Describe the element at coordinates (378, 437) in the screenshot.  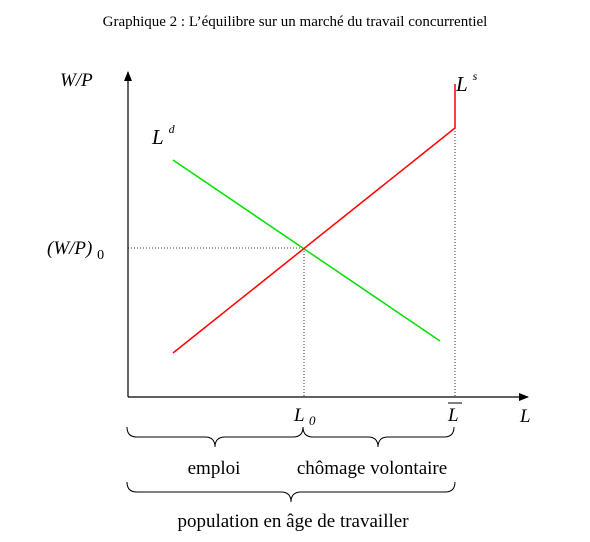
I see `voluntary-unemployment-brace` at that location.